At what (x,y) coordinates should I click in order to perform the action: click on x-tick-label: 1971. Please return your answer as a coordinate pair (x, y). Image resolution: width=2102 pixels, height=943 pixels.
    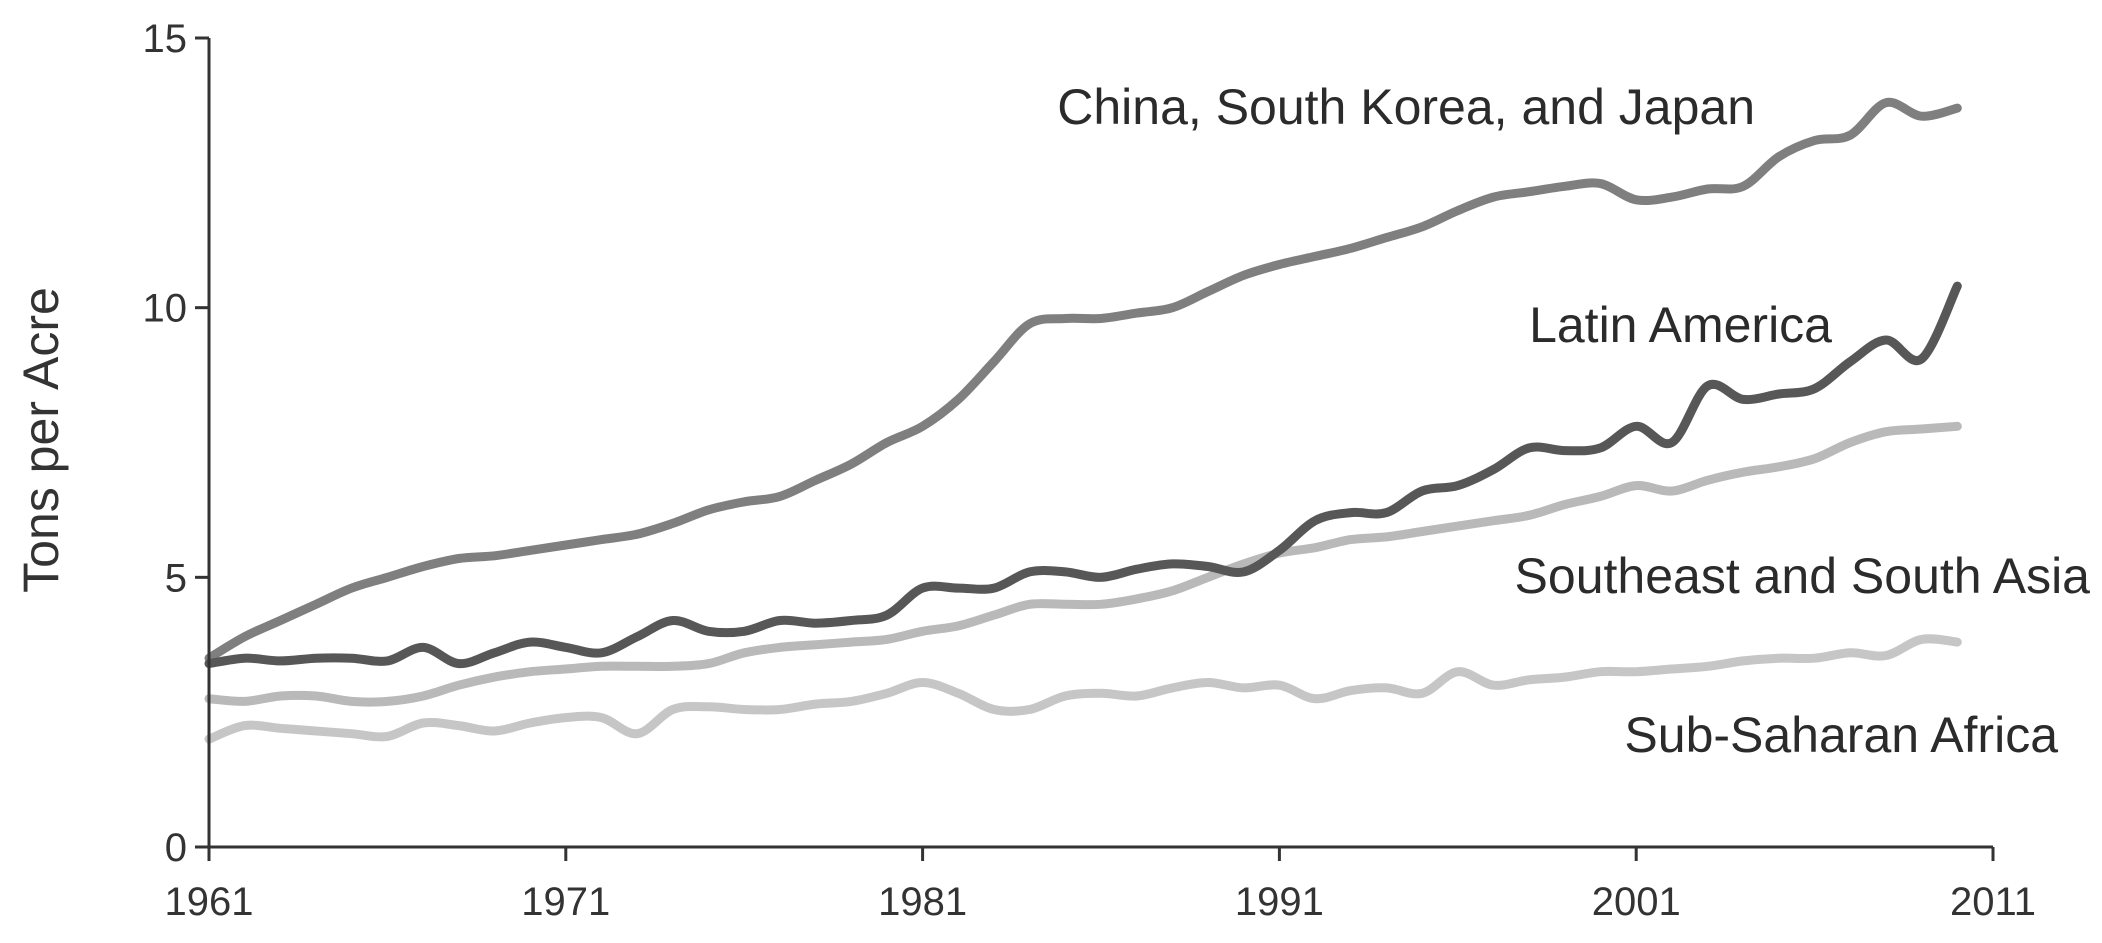
    Looking at the image, I should click on (565, 902).